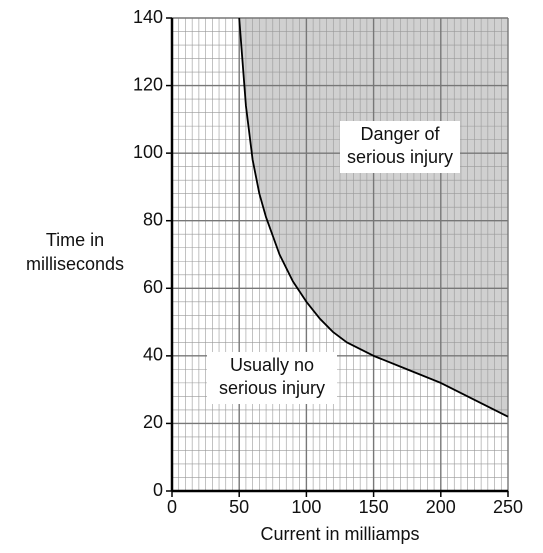 The height and width of the screenshot is (553, 543). I want to click on x-tick-label: 250, so click(508, 507).